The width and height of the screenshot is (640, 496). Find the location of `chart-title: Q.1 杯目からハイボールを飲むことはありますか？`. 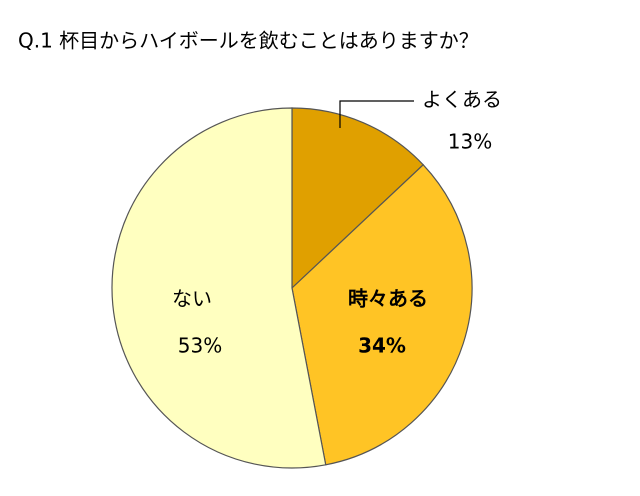

chart-title: Q.1 杯目からハイボールを飲むことはありますか？ is located at coordinates (248, 41).